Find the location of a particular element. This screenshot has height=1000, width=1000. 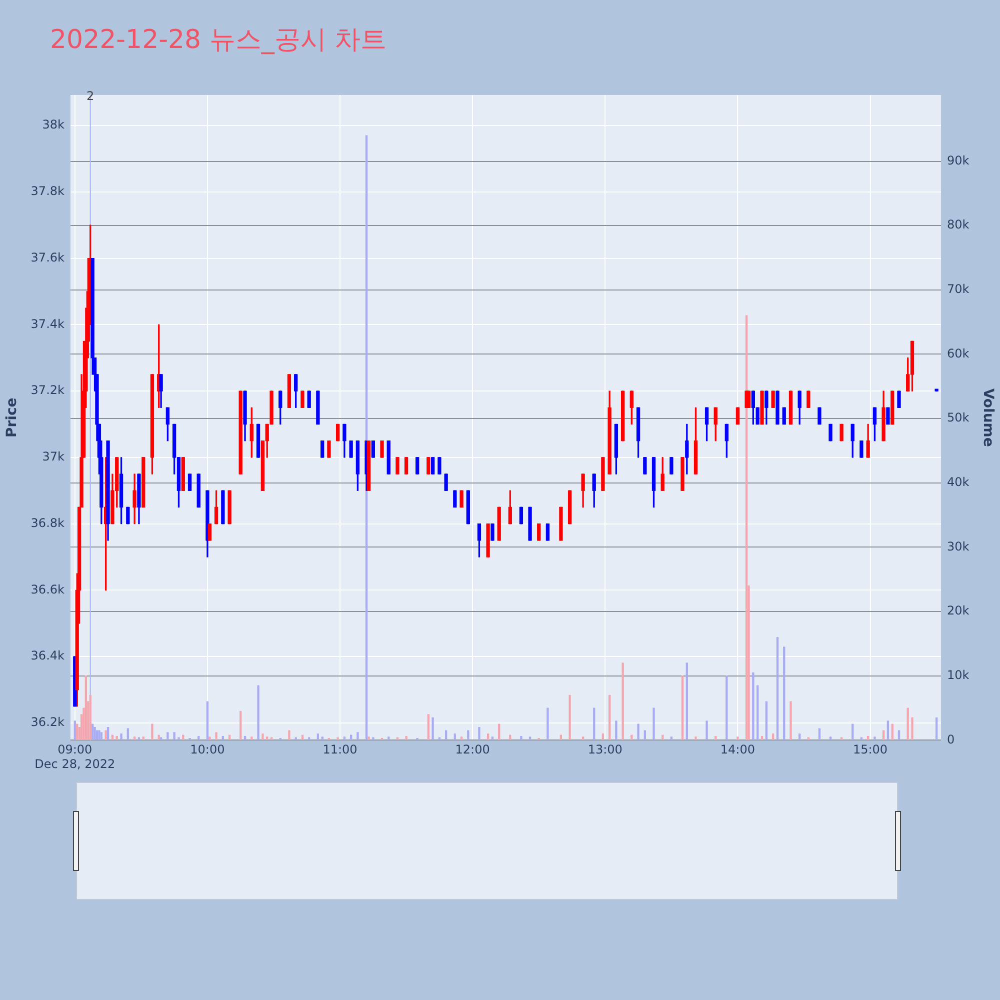

y2-tick-label: 40k is located at coordinates (958, 482).